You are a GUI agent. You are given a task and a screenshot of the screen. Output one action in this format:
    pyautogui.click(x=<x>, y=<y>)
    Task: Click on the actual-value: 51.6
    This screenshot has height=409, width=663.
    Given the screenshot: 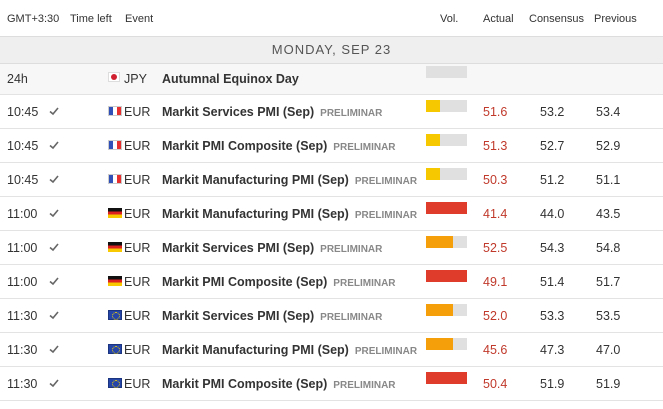 What is the action you would take?
    pyautogui.click(x=495, y=112)
    